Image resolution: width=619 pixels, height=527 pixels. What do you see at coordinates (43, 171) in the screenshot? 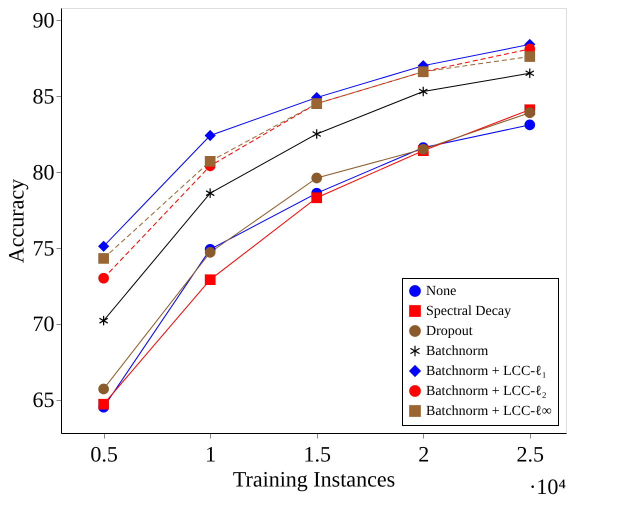
I see `y-tick-label: 80` at bounding box center [43, 171].